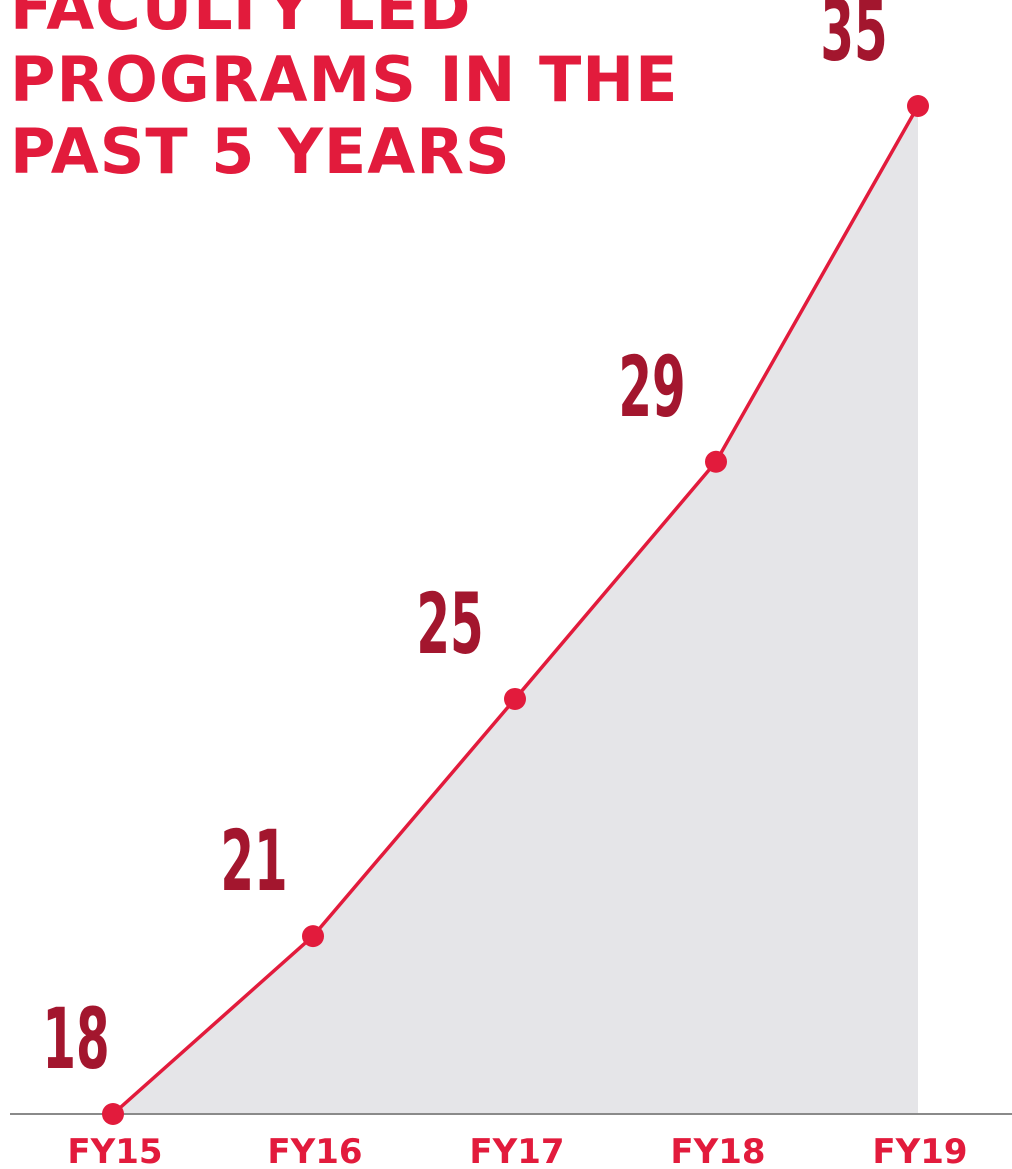 The height and width of the screenshot is (1169, 1012). What do you see at coordinates (260, 151) in the screenshot?
I see `chart-title-line-3: PAST 5 YEARS` at bounding box center [260, 151].